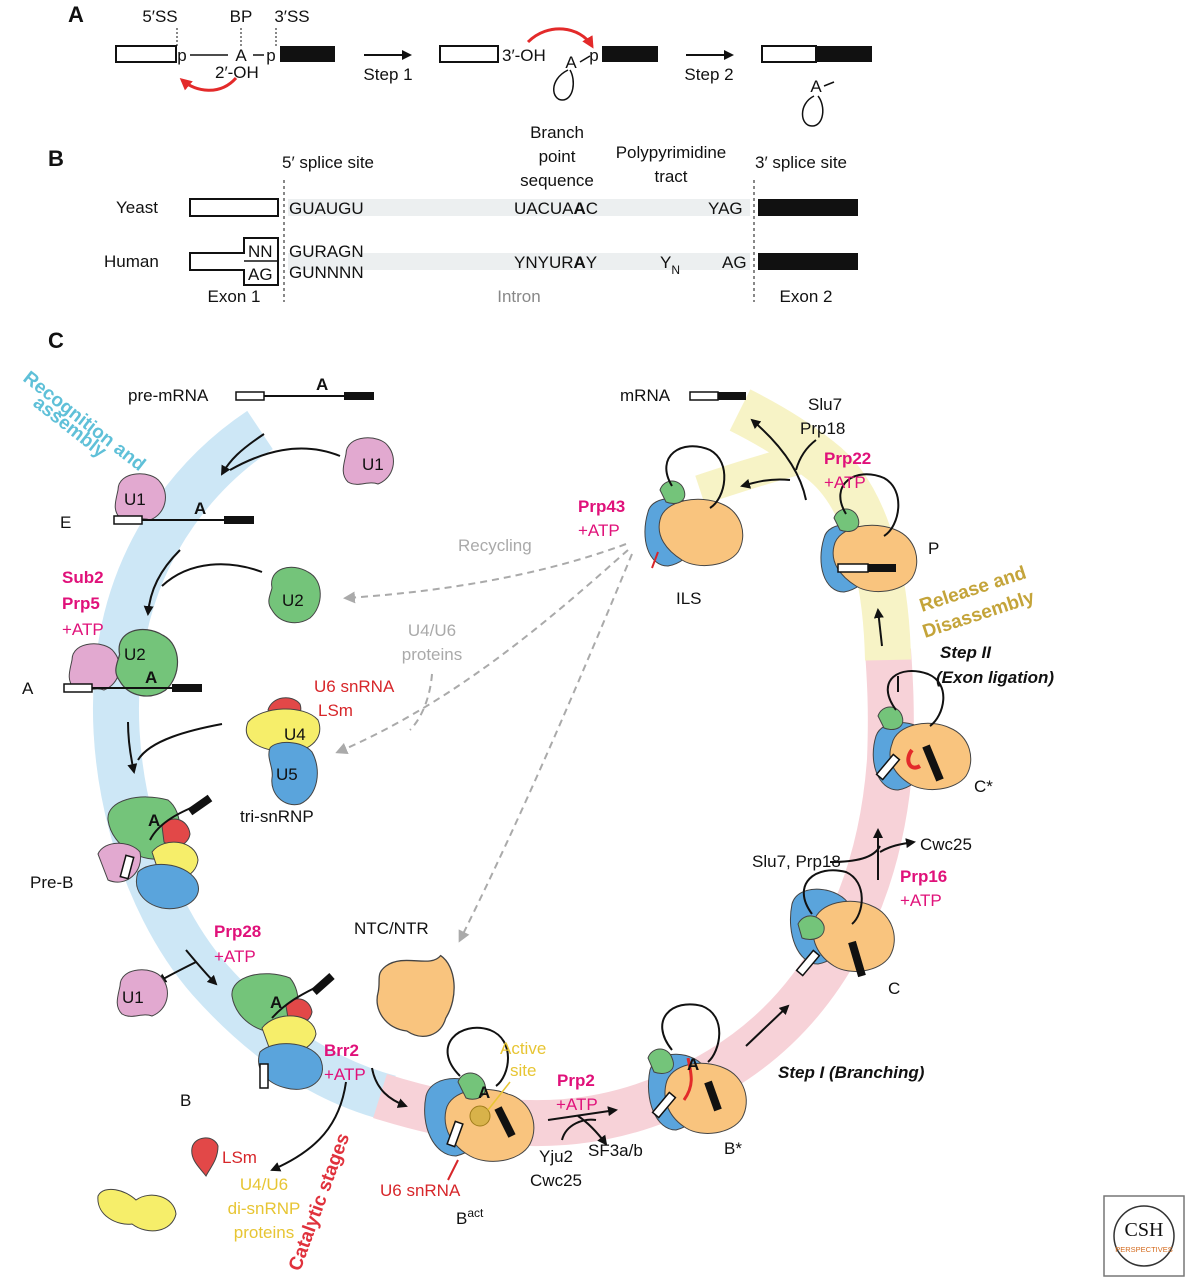 The image size is (1188, 1280). I want to click on pre-mrna-a: A, so click(322, 384).